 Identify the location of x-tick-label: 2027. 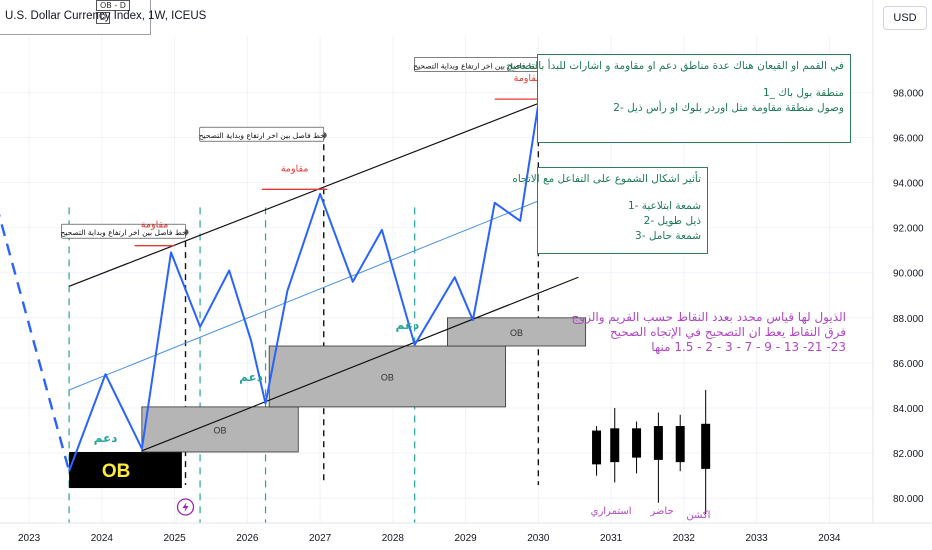
(320, 538).